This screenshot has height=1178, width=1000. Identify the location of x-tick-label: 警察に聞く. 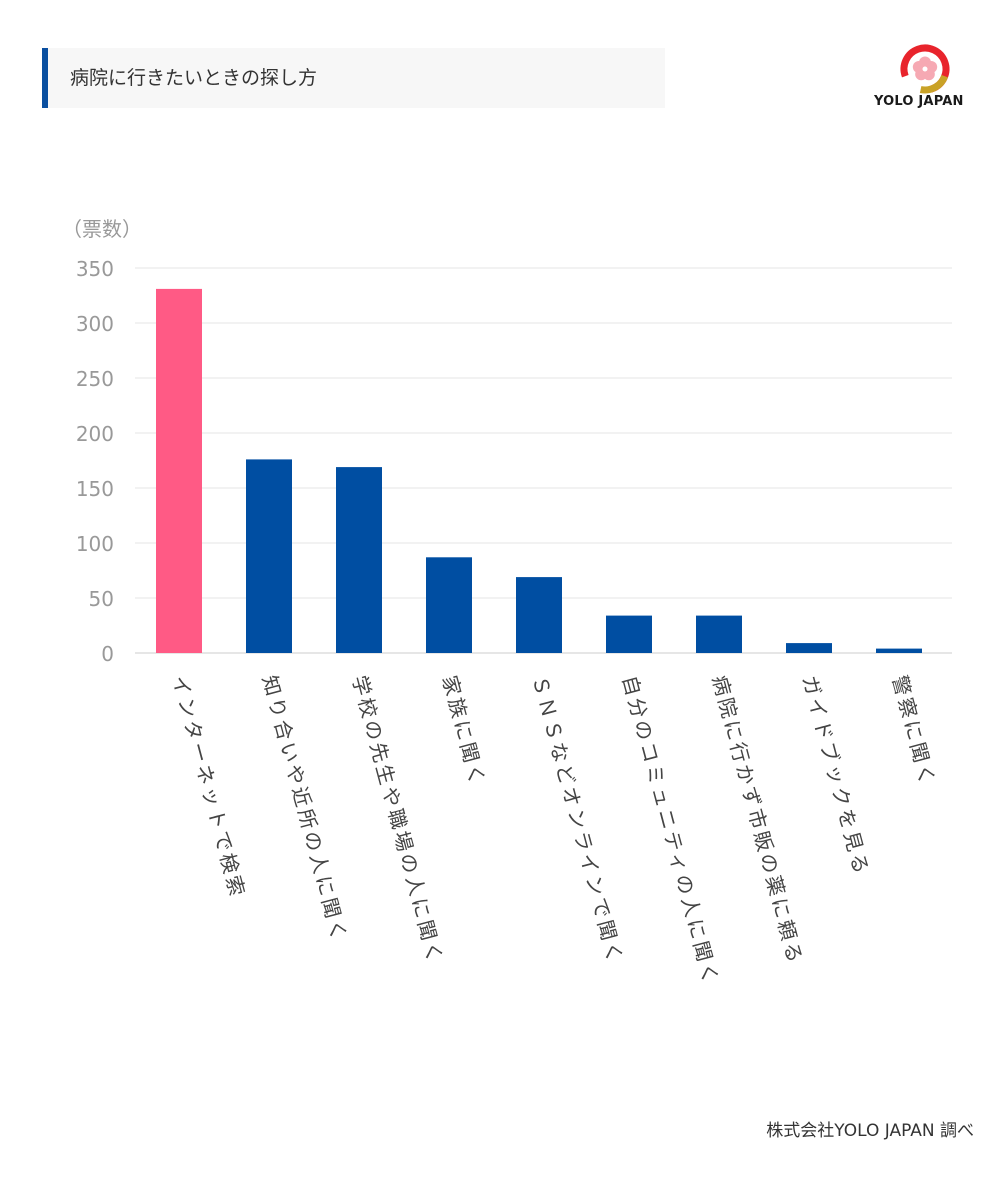
(913, 731).